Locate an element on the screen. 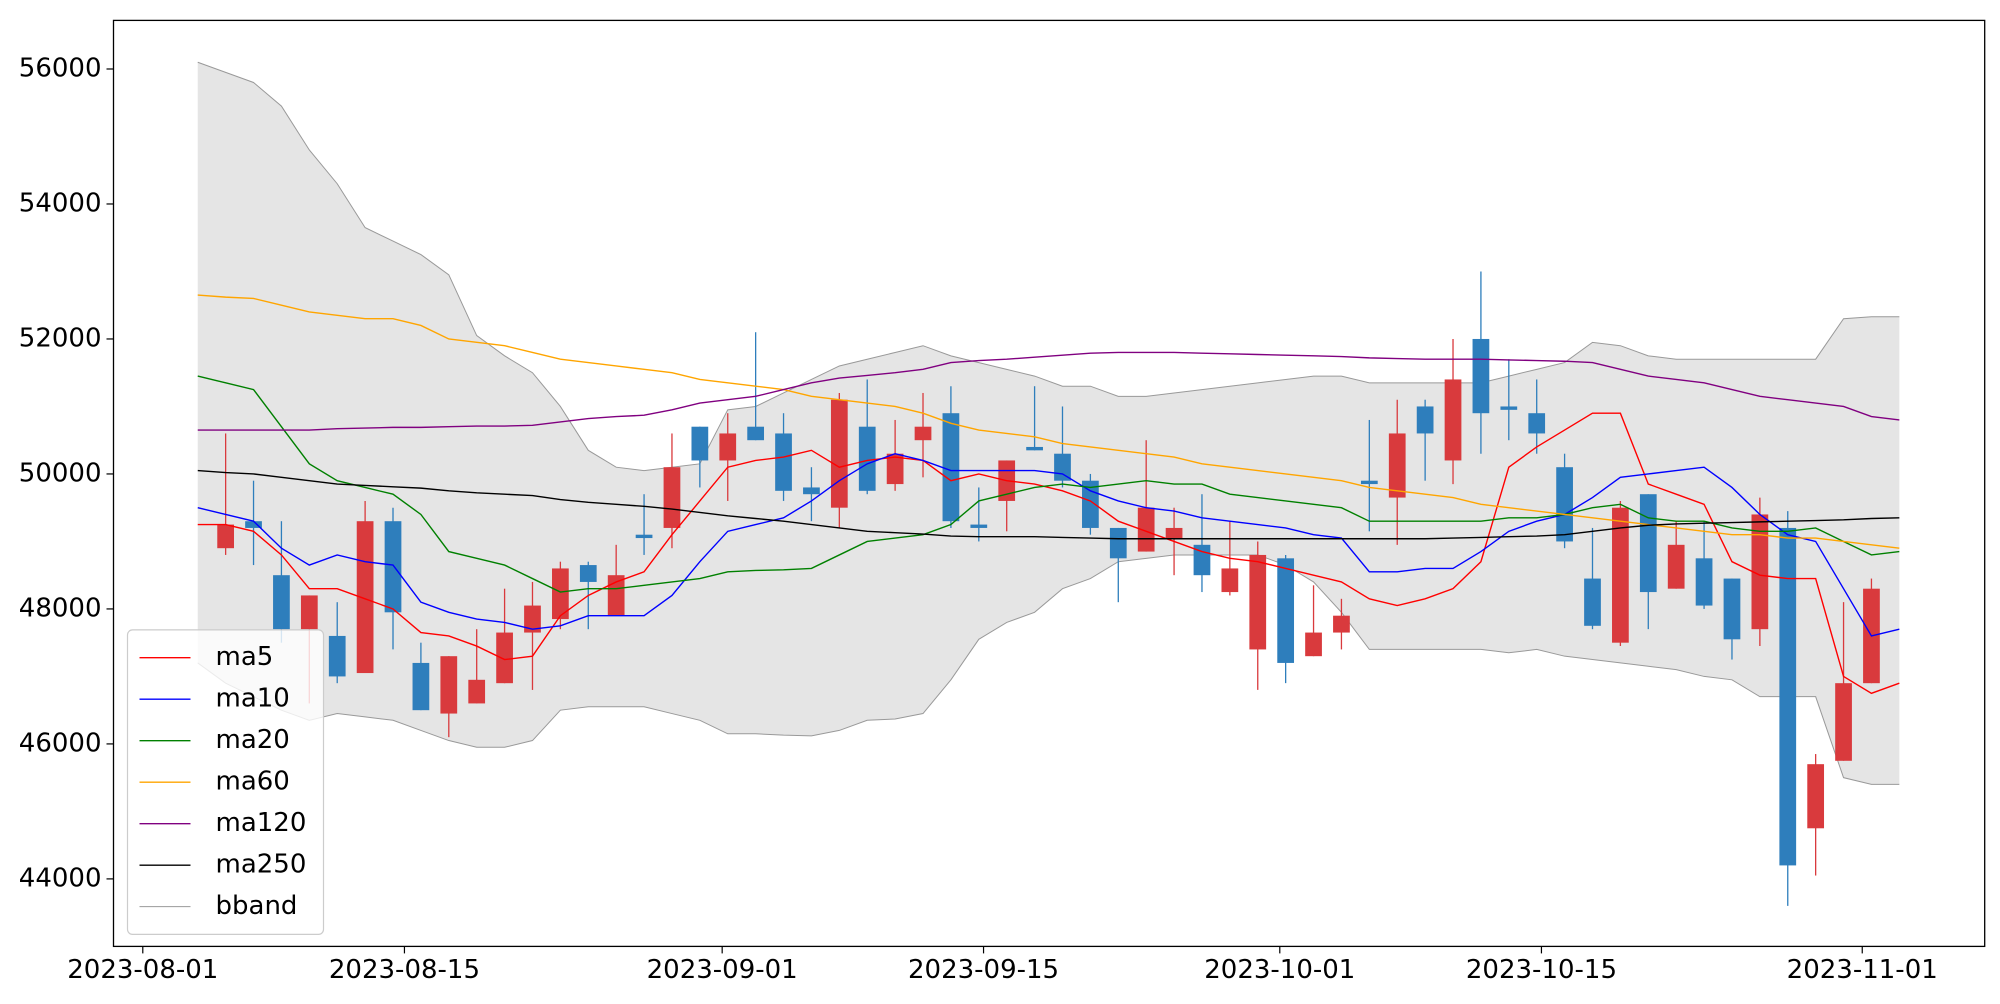 This screenshot has height=1004, width=2000. legend-label: ma5 is located at coordinates (245, 657).